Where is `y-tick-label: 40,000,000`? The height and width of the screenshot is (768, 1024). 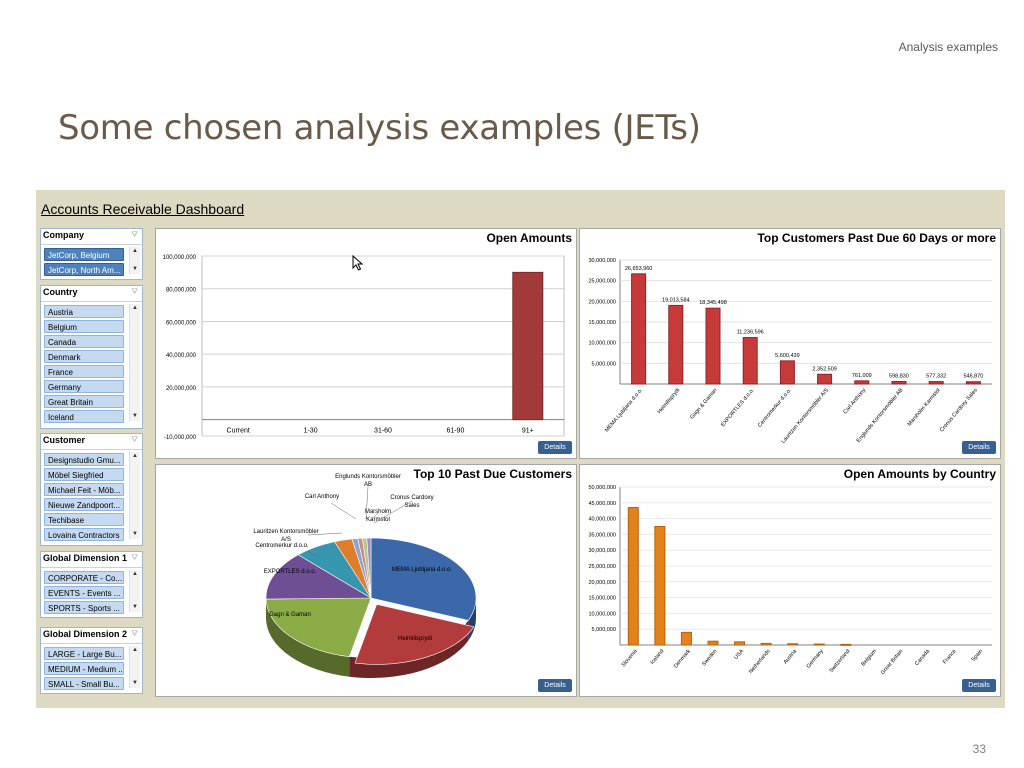 y-tick-label: 40,000,000 is located at coordinates (602, 520).